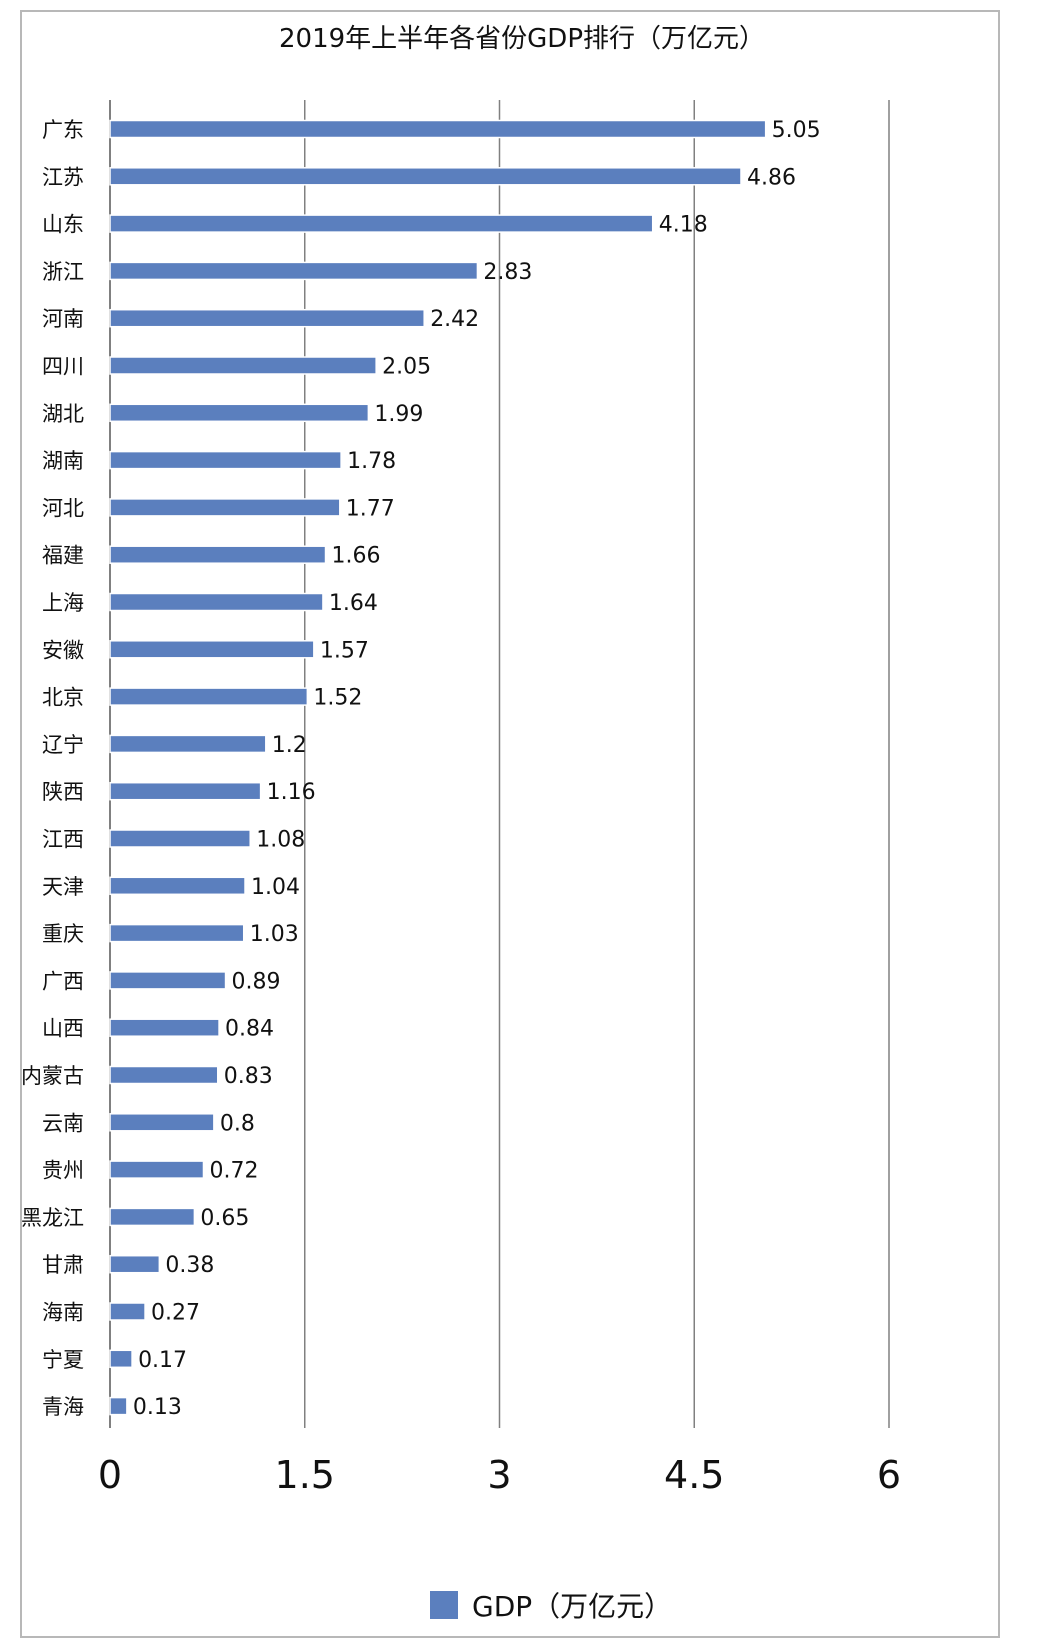 This screenshot has height=1648, width=1044. I want to click on data-label: 2.05, so click(406, 367).